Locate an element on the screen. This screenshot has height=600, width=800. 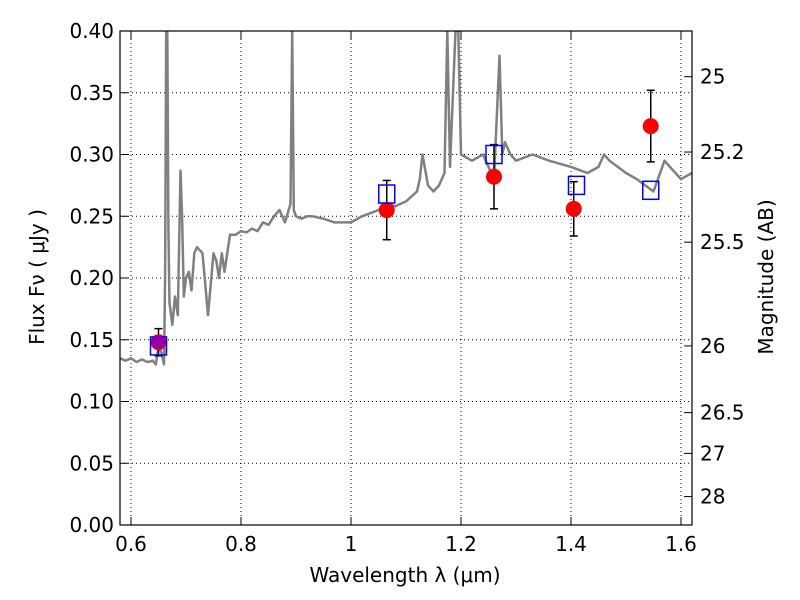
y-tick-label: 0.25 is located at coordinates (91, 216).